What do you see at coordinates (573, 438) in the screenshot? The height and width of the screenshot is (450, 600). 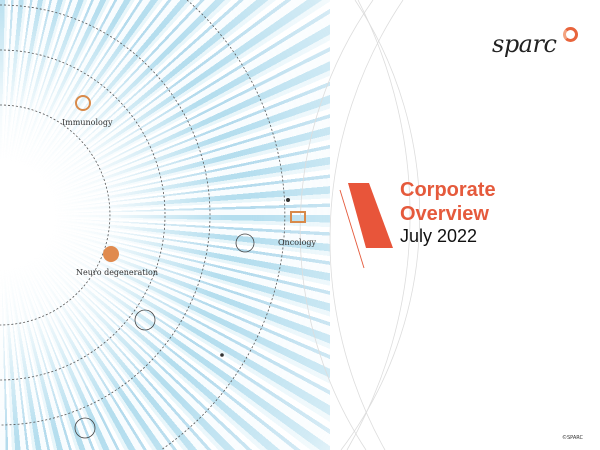 I see `copyright: ©SPARC` at bounding box center [573, 438].